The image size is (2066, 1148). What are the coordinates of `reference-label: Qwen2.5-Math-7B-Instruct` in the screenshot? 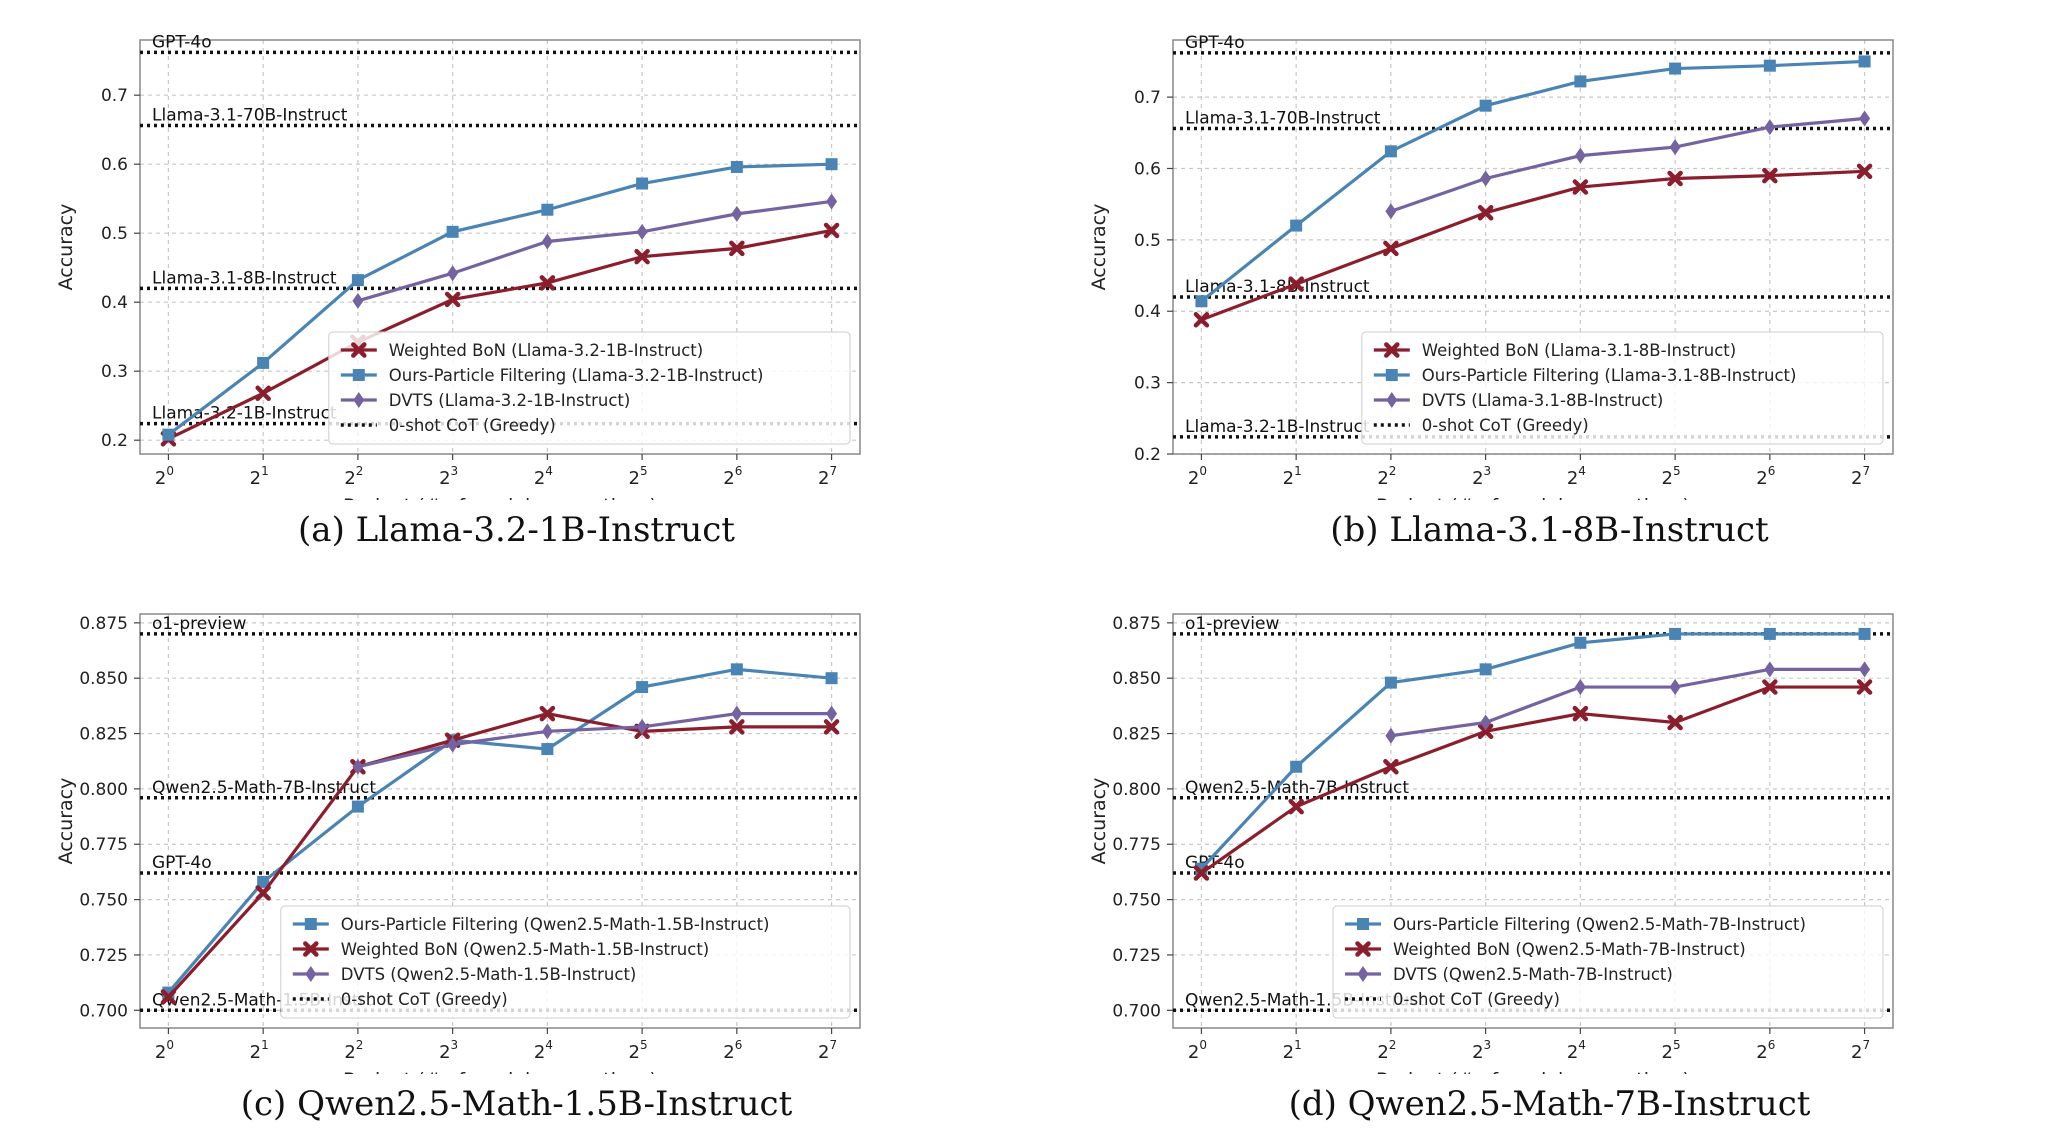 It's located at (1297, 788).